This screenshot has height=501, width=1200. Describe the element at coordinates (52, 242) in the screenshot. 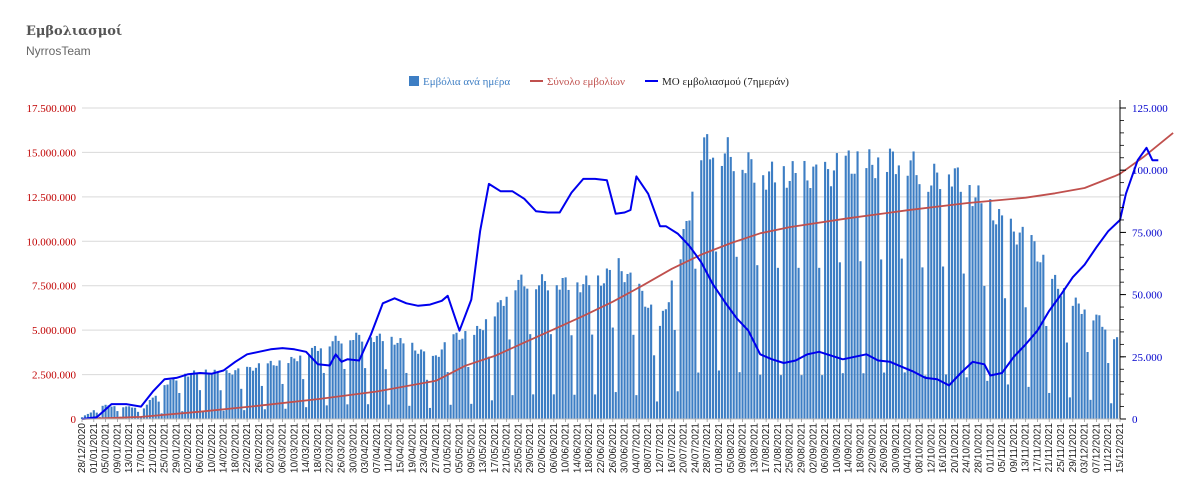

I see `y-left-tick-label: 10.000.000` at that location.